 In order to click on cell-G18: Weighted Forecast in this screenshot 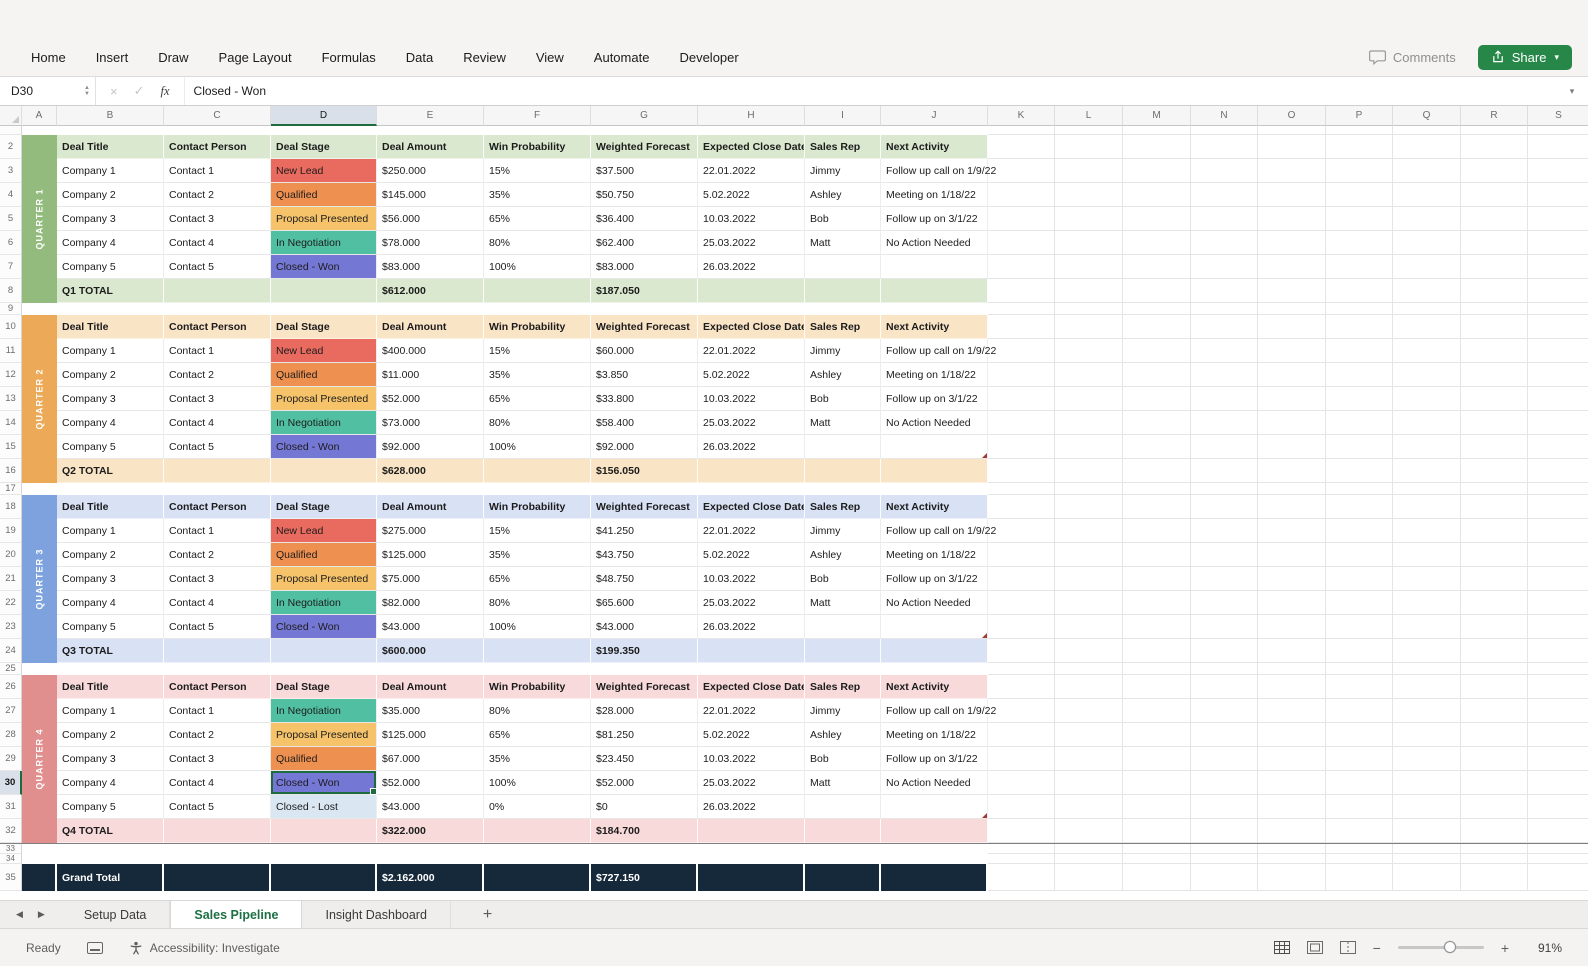, I will do `click(644, 507)`.